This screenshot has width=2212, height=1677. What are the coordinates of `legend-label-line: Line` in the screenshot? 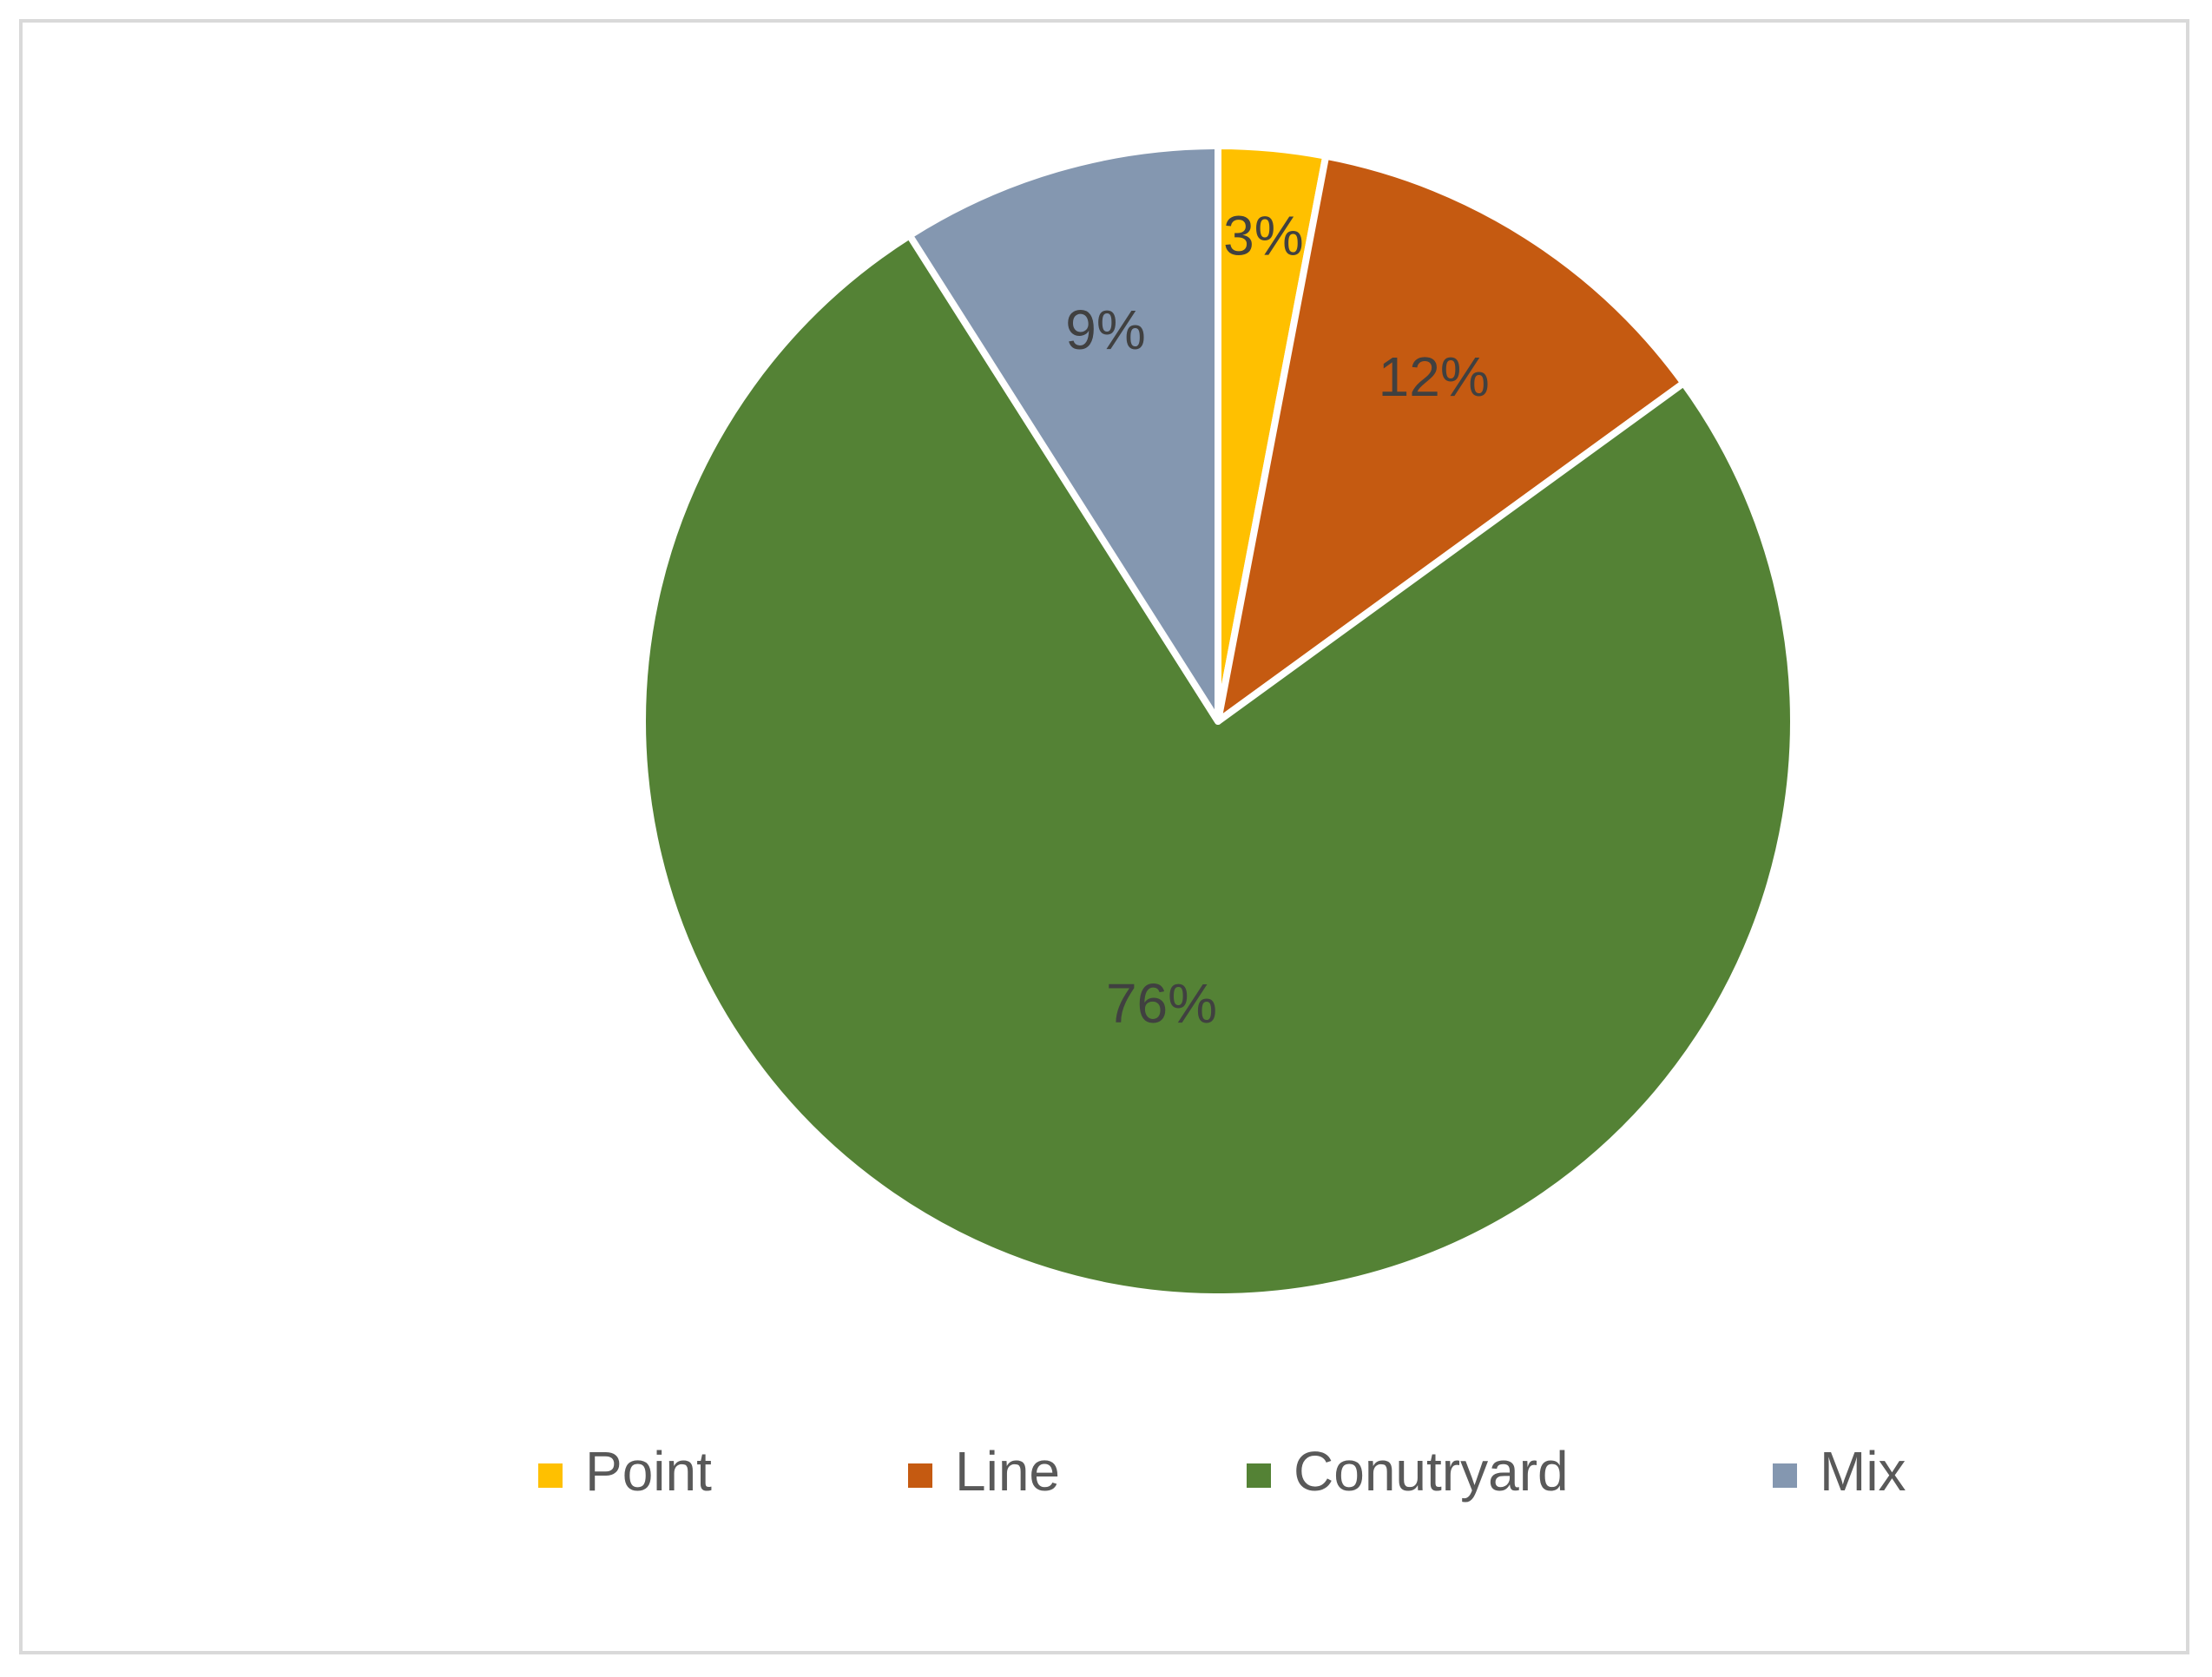 It's located at (1007, 1471).